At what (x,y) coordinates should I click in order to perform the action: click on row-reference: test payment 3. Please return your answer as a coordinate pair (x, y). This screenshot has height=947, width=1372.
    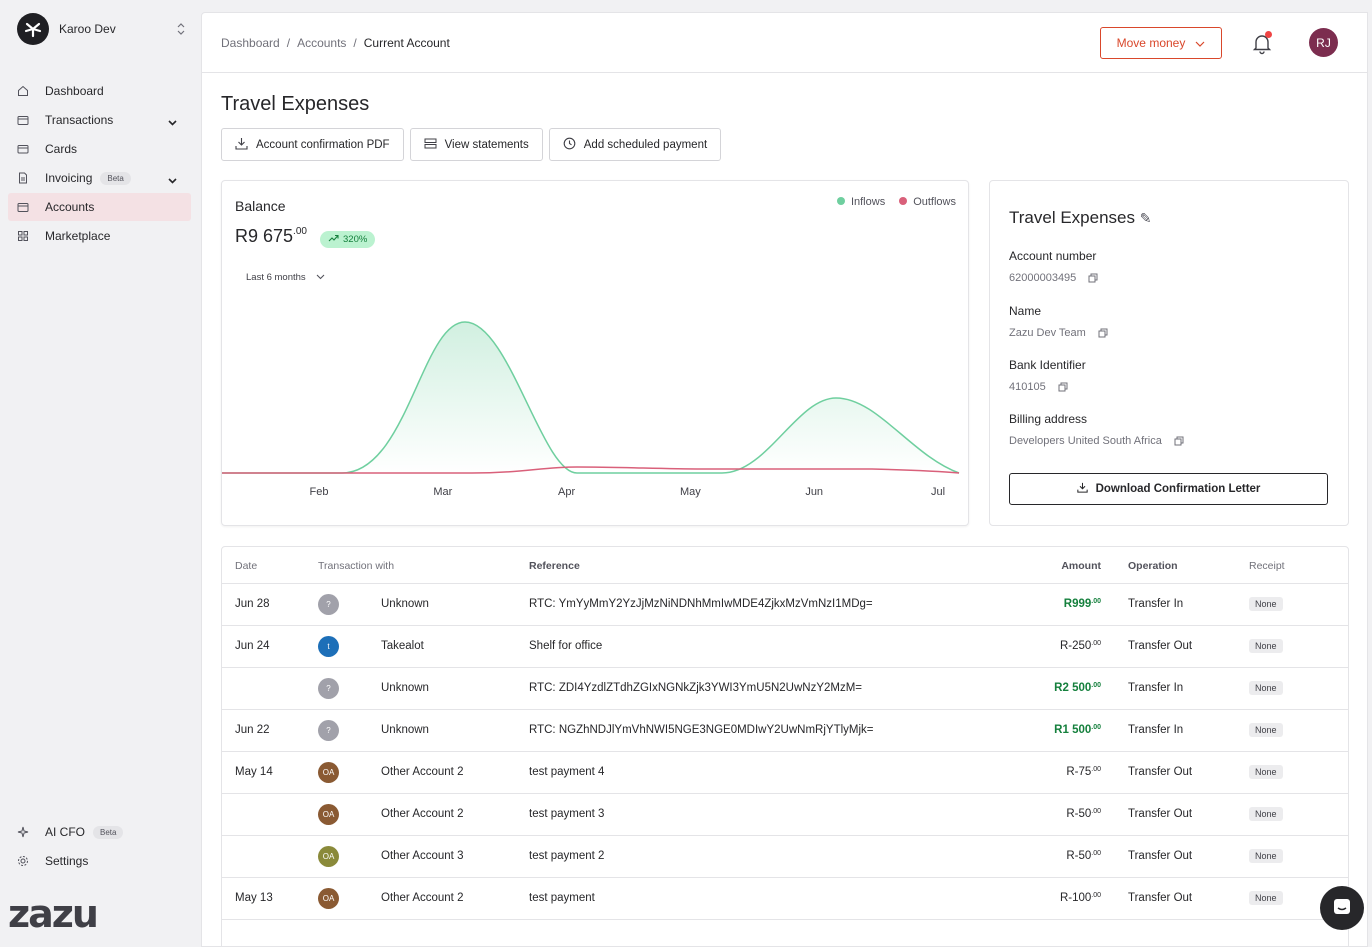
    Looking at the image, I should click on (567, 814).